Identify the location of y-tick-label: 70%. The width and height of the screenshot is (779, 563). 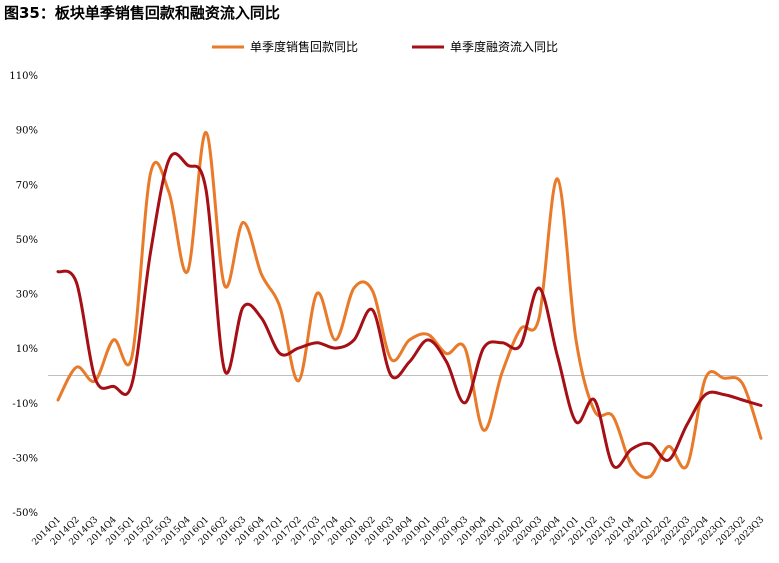
(27, 185).